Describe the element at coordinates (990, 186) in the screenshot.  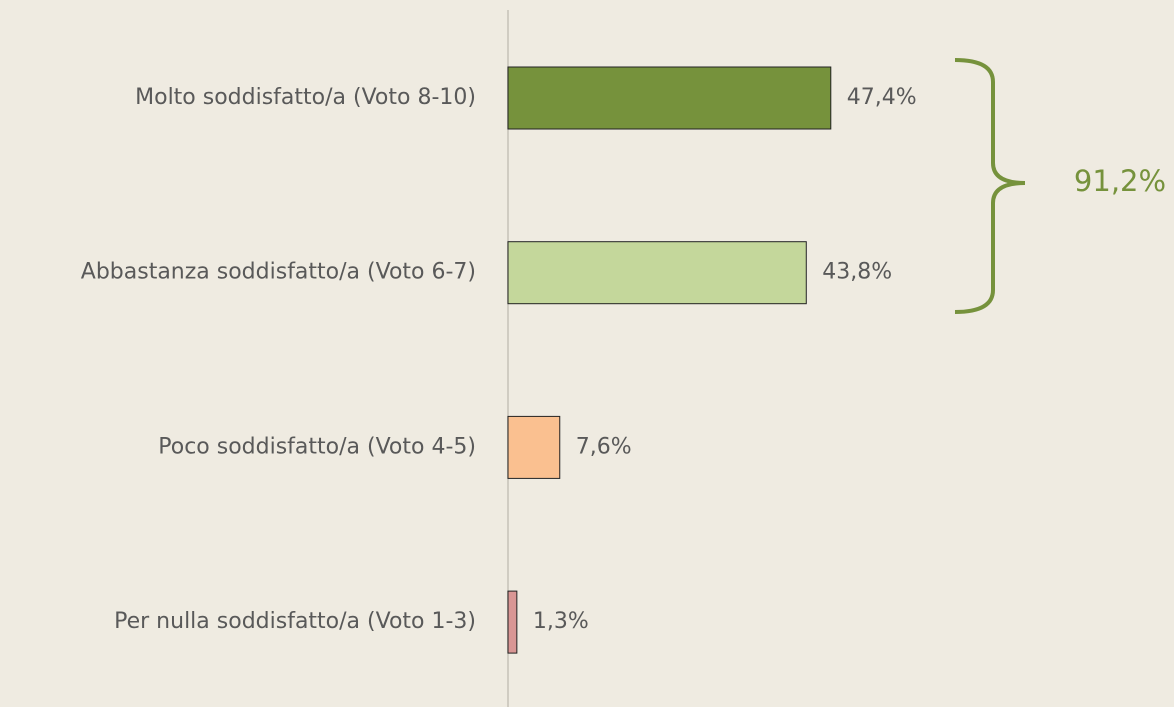
I see `brace` at that location.